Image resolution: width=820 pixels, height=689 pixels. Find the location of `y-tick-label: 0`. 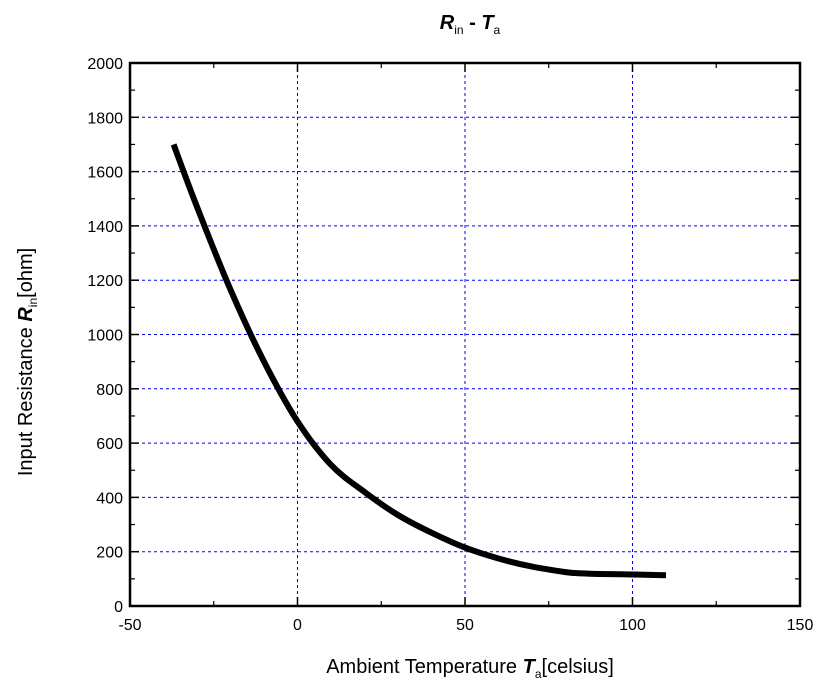

y-tick-label: 0 is located at coordinates (118, 607).